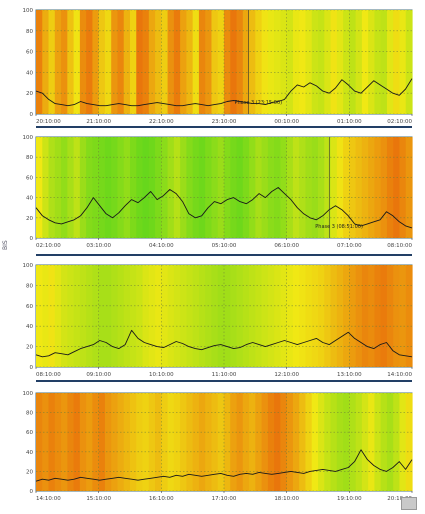 Image resolution: width=425 pixels, height=514 pixels. What do you see at coordinates (161, 499) in the screenshot?
I see `x-tick-label: 16:10:00` at bounding box center [161, 499].